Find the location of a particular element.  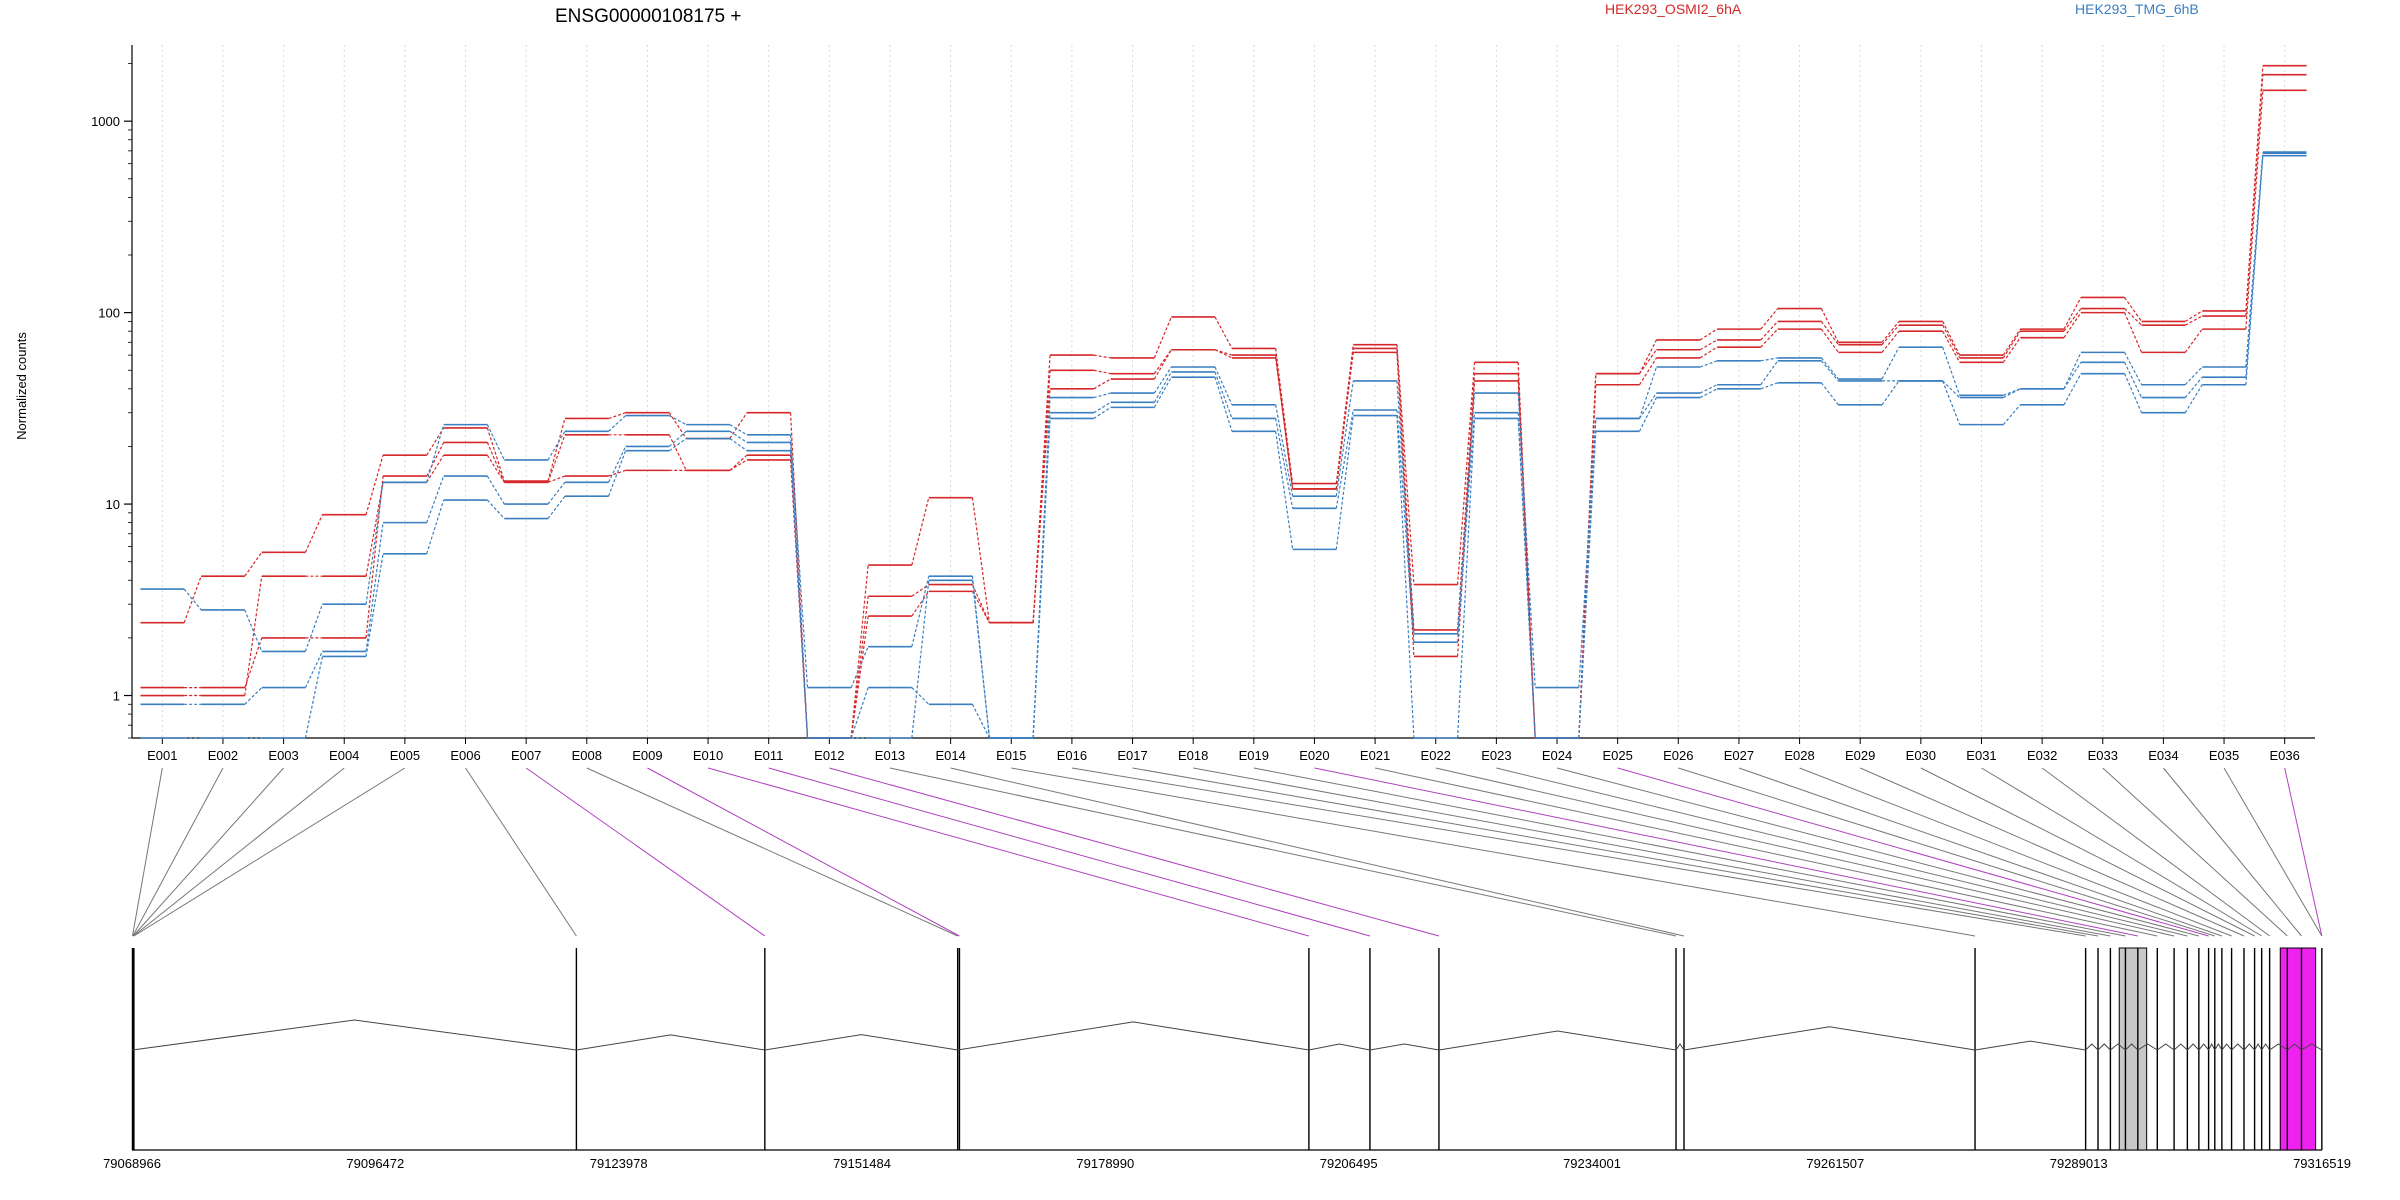

x-tick-label-e022: E022 is located at coordinates (1436, 755).